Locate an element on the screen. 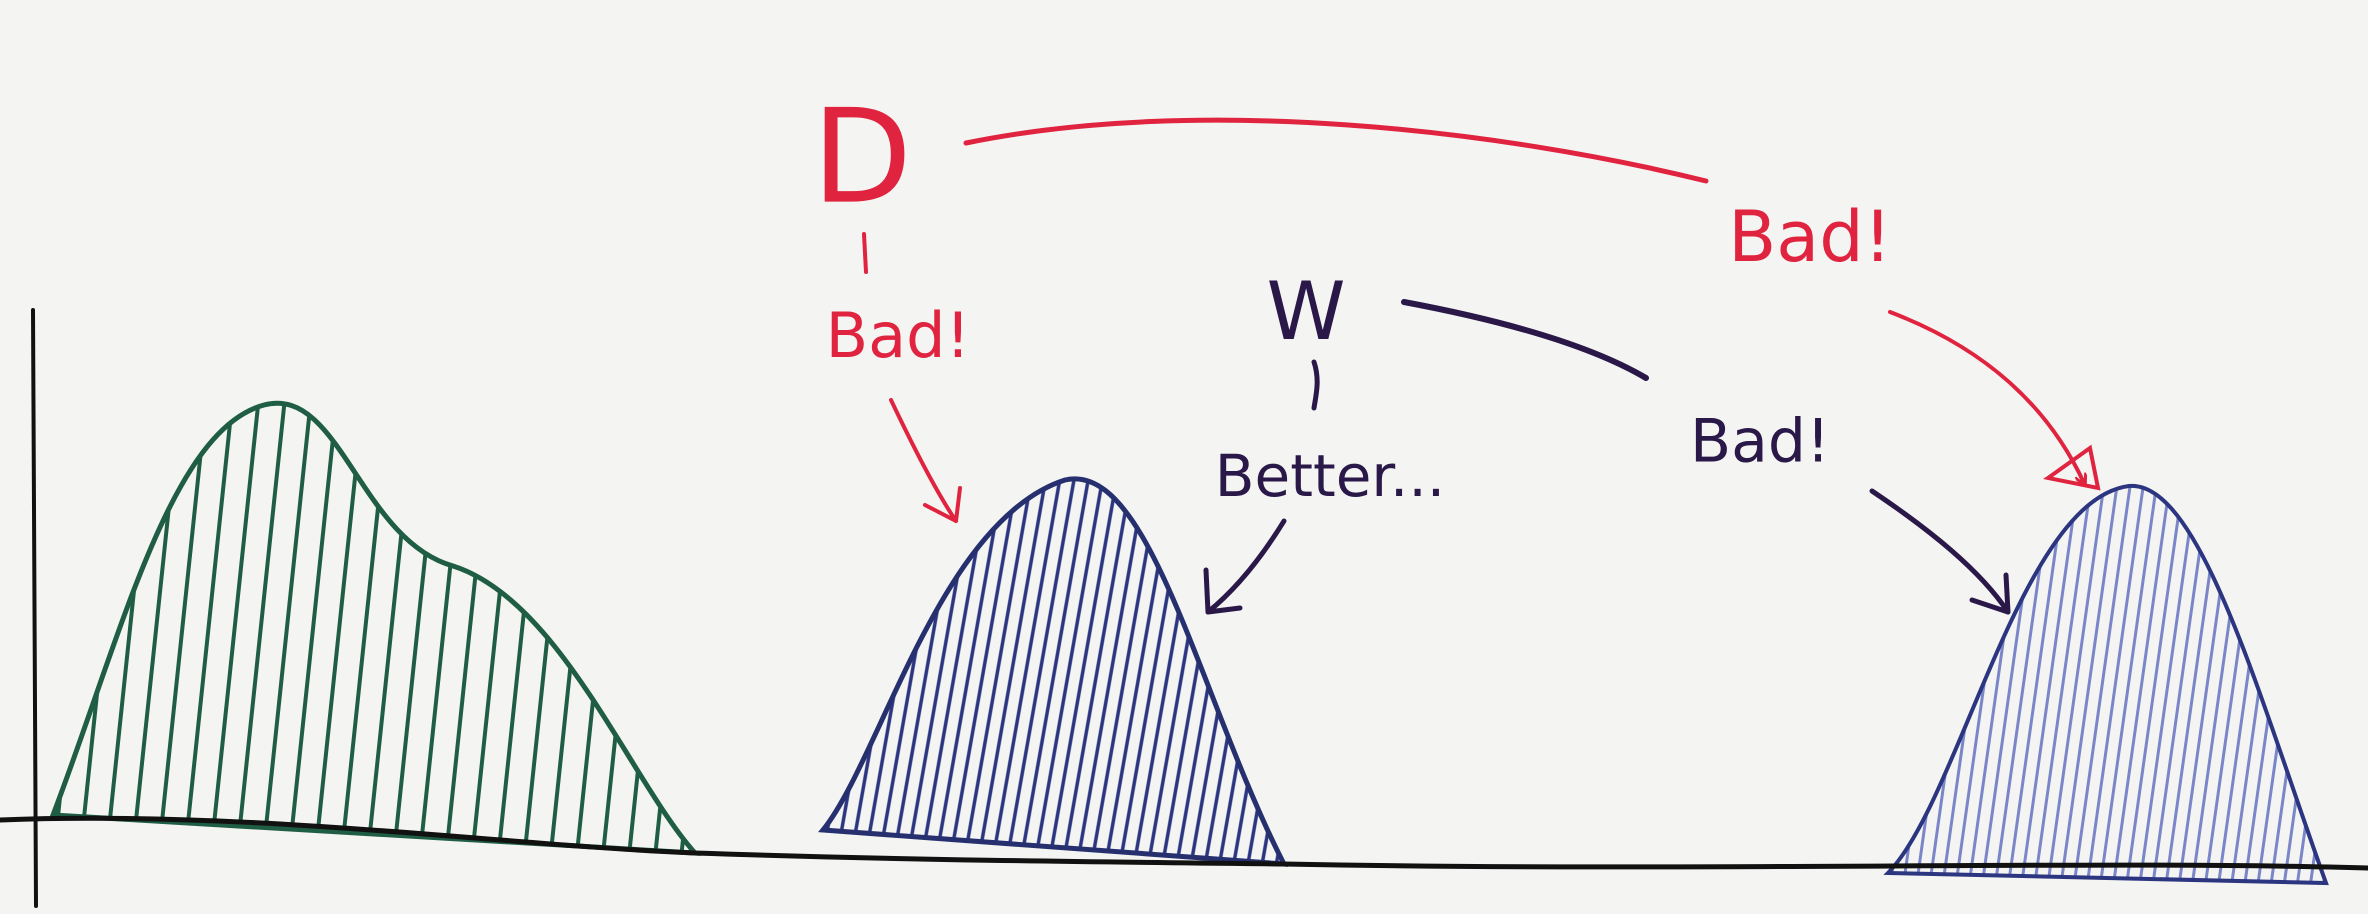  arrow-d-left is located at coordinates (923, 460).